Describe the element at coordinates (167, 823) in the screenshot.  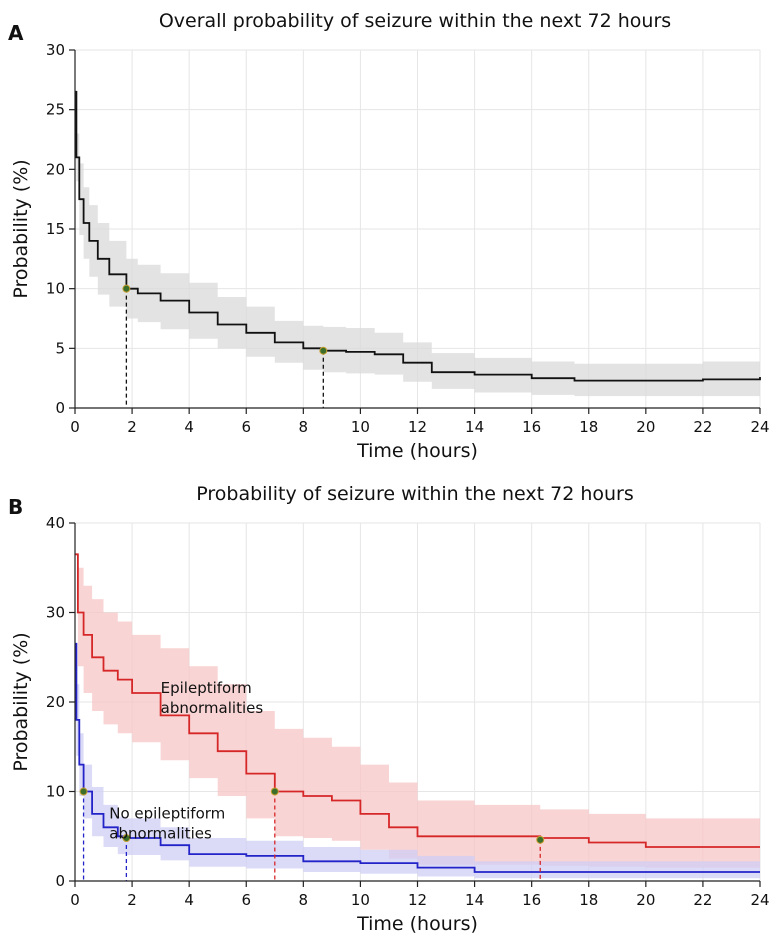
I see `annotation: No epileptiform abnormalities` at that location.